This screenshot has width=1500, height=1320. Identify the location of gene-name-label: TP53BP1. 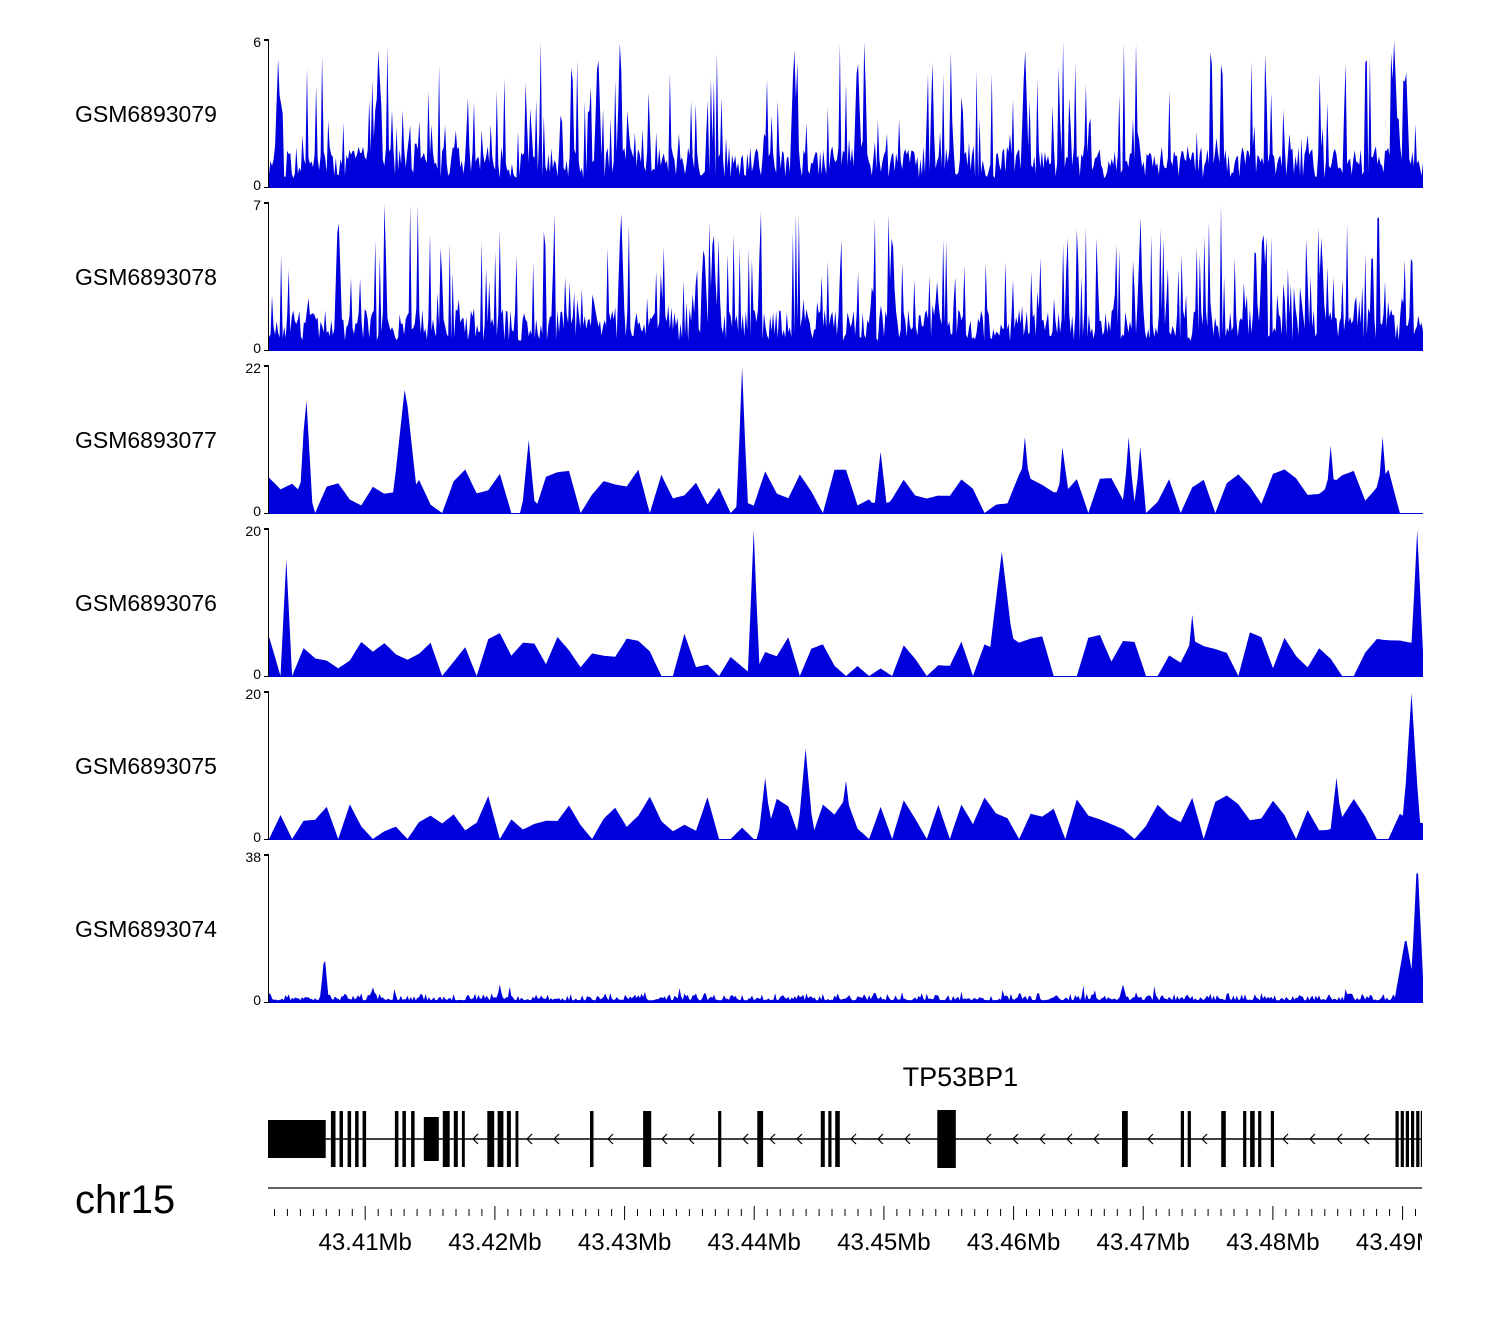
(960, 1077).